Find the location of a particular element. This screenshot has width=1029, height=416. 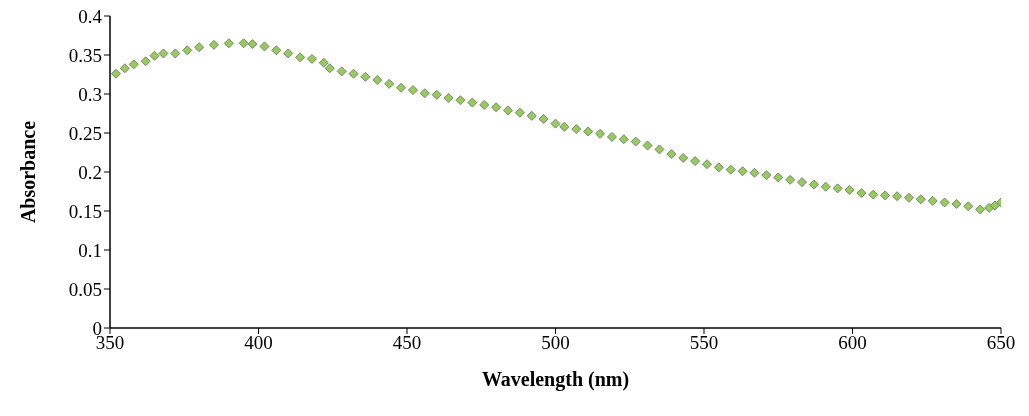

y-tick-label: 0.25 is located at coordinates (85, 133).